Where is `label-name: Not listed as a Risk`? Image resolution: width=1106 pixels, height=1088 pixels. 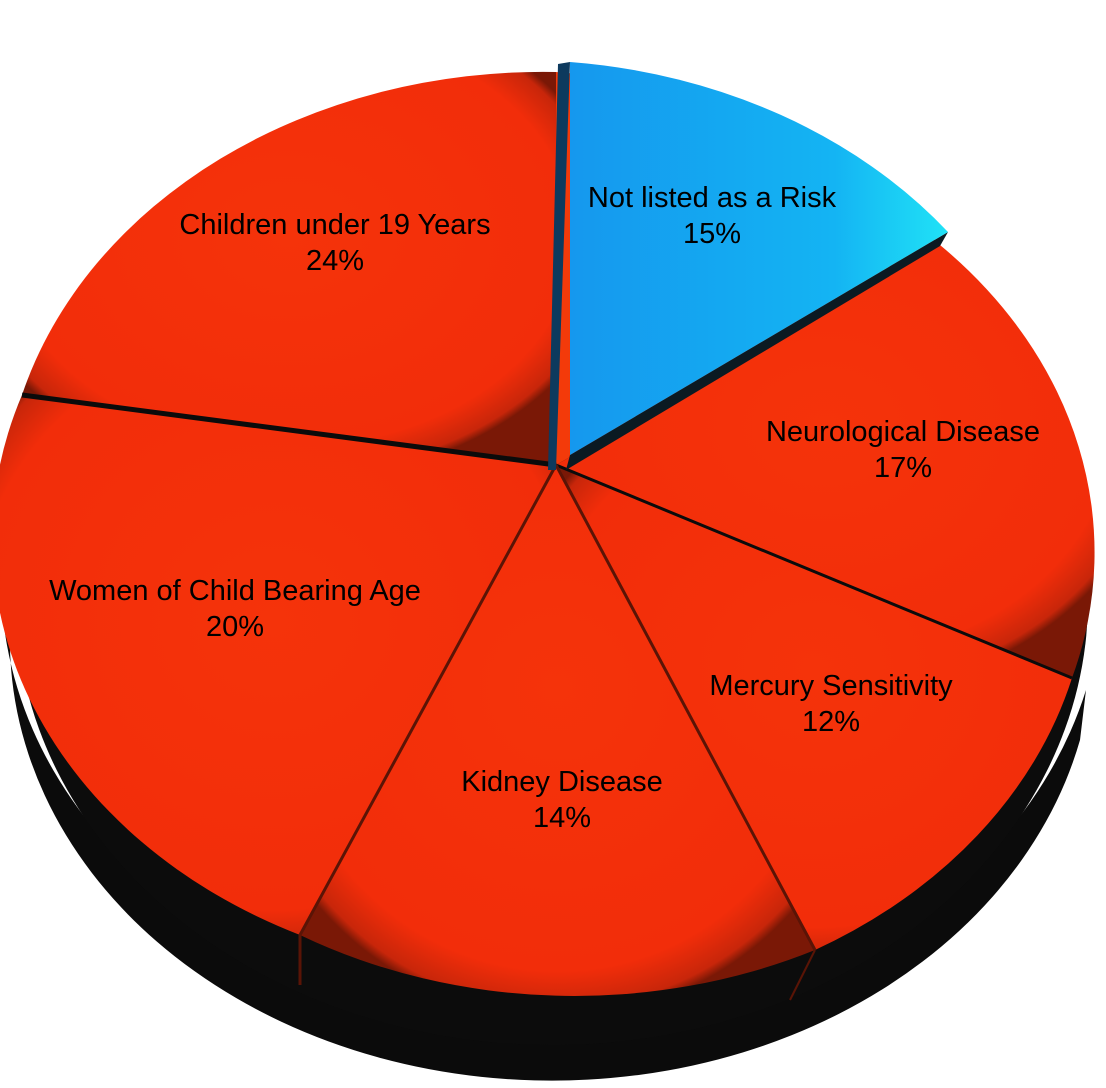
label-name: Not listed as a Risk is located at coordinates (712, 198).